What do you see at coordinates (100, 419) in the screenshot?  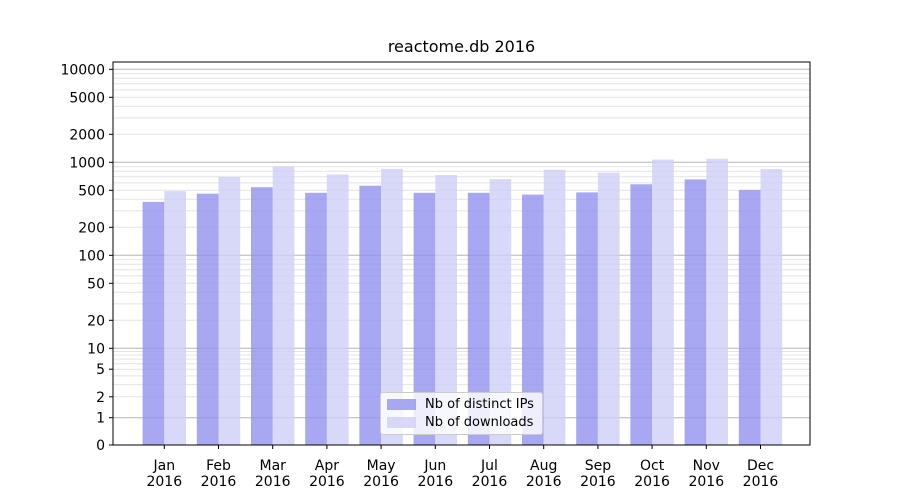 I see `y-tick-label: 1` at bounding box center [100, 419].